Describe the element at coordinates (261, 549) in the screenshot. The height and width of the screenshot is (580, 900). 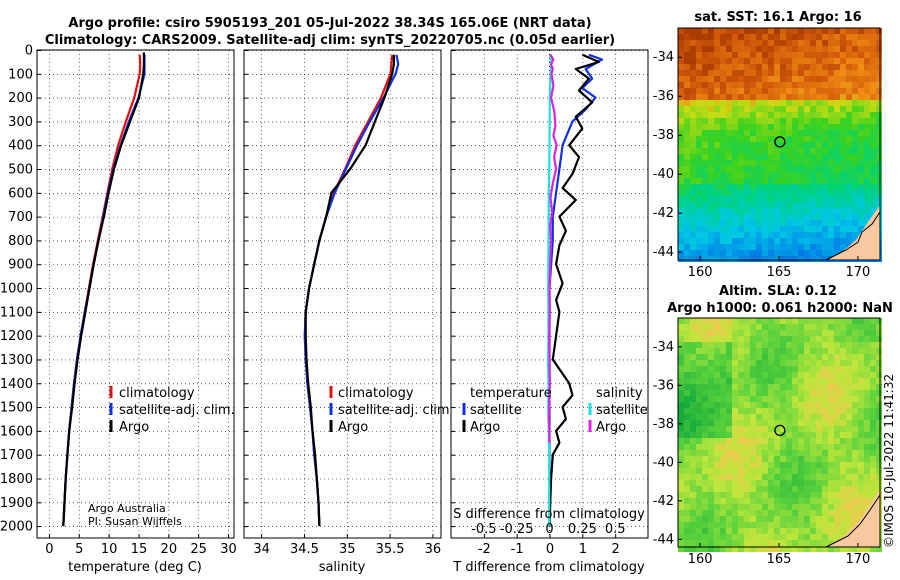
I see `x-tick-label: 34` at that location.